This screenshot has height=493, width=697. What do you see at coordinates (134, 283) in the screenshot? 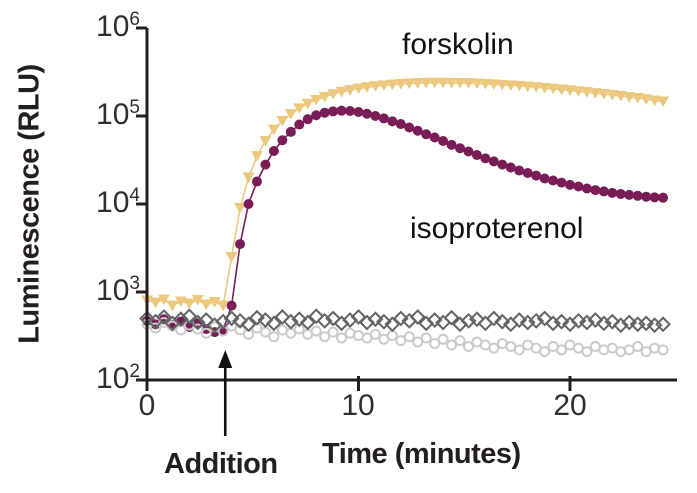
I see `y-tick-exponent: 3` at bounding box center [134, 283].